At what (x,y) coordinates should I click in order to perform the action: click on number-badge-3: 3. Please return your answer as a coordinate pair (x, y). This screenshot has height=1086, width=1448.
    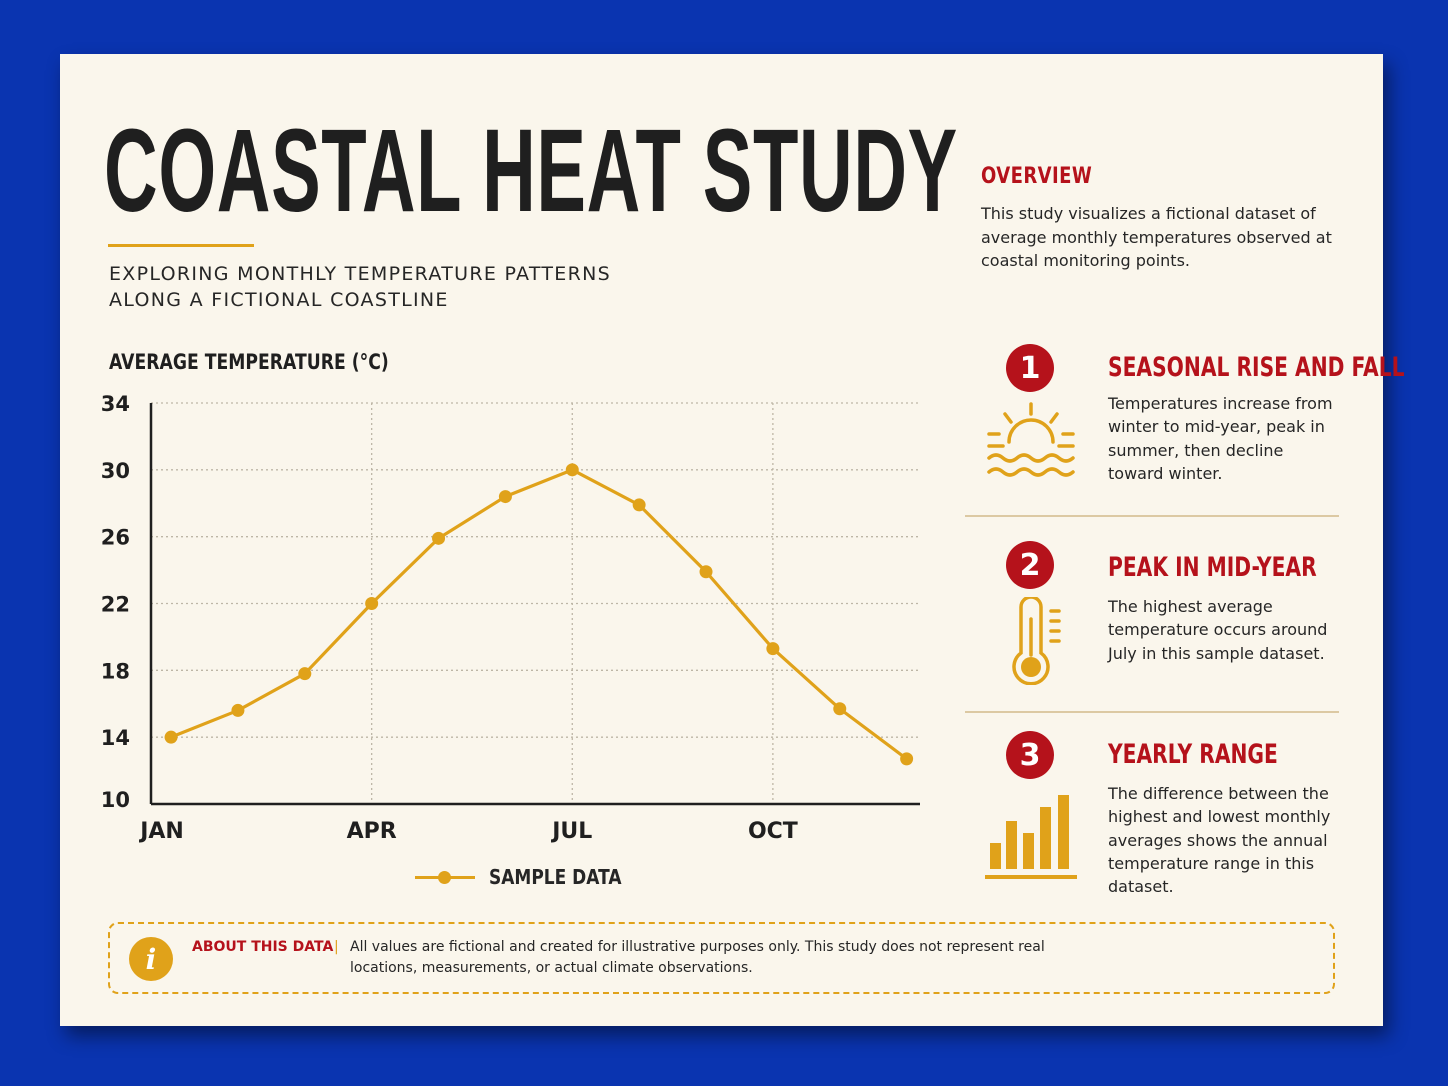
    Looking at the image, I should click on (1030, 755).